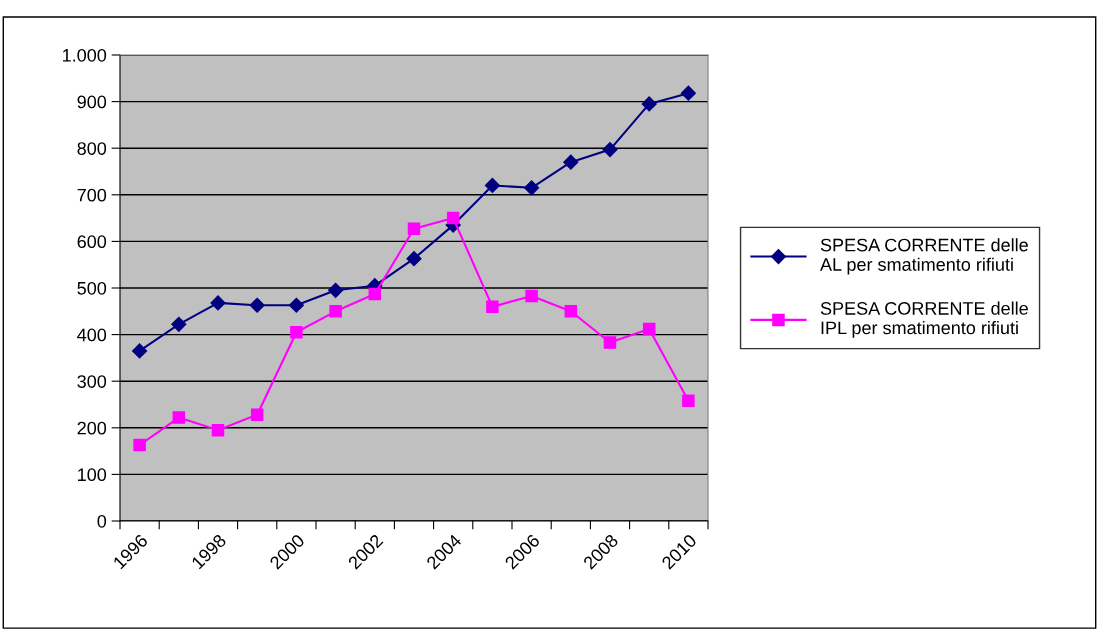  Describe the element at coordinates (92, 102) in the screenshot. I see `y-tick-label: 900` at that location.